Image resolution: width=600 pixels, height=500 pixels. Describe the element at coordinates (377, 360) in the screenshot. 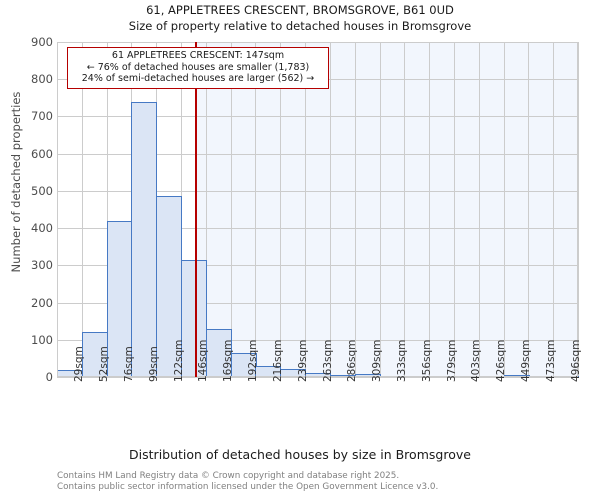

I see `x-tick-label-309sqm: 309sqm` at that location.